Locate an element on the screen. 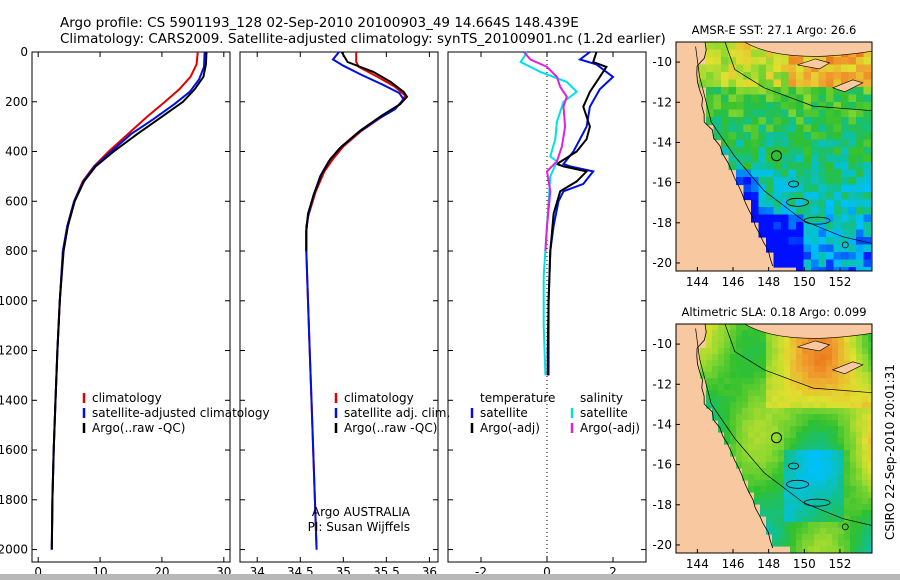 Image resolution: width=900 pixels, height=580 pixels. temperature-series-satellite-adjusted-climatology is located at coordinates (128, 300).